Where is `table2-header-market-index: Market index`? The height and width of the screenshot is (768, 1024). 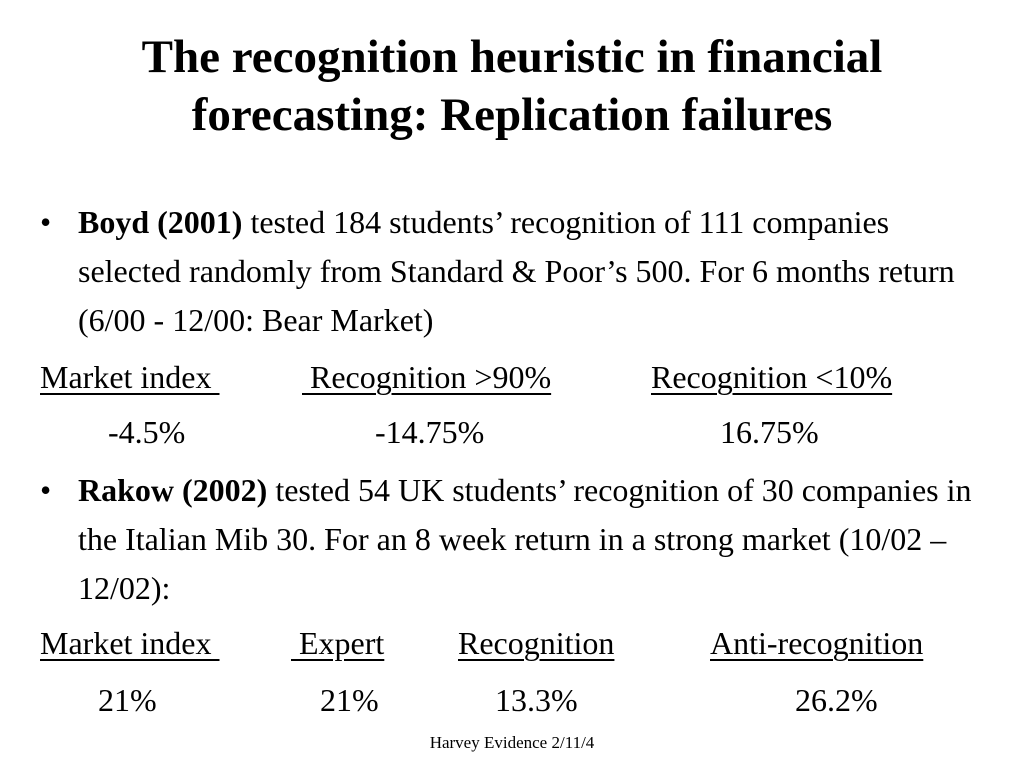
table2-header-market-index: Market index is located at coordinates (130, 643).